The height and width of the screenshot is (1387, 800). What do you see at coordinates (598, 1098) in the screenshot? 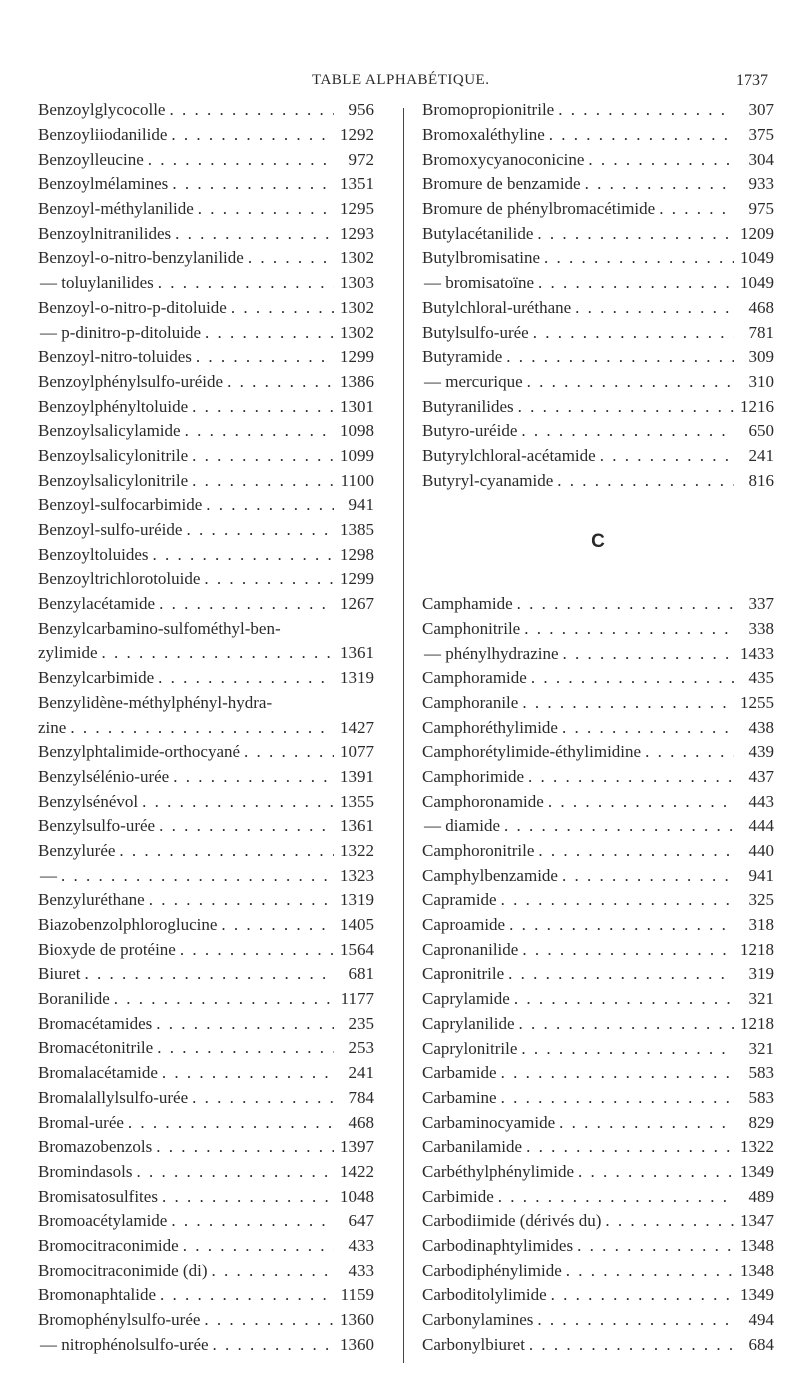
I see `index-entry: Carbamine 583` at bounding box center [598, 1098].